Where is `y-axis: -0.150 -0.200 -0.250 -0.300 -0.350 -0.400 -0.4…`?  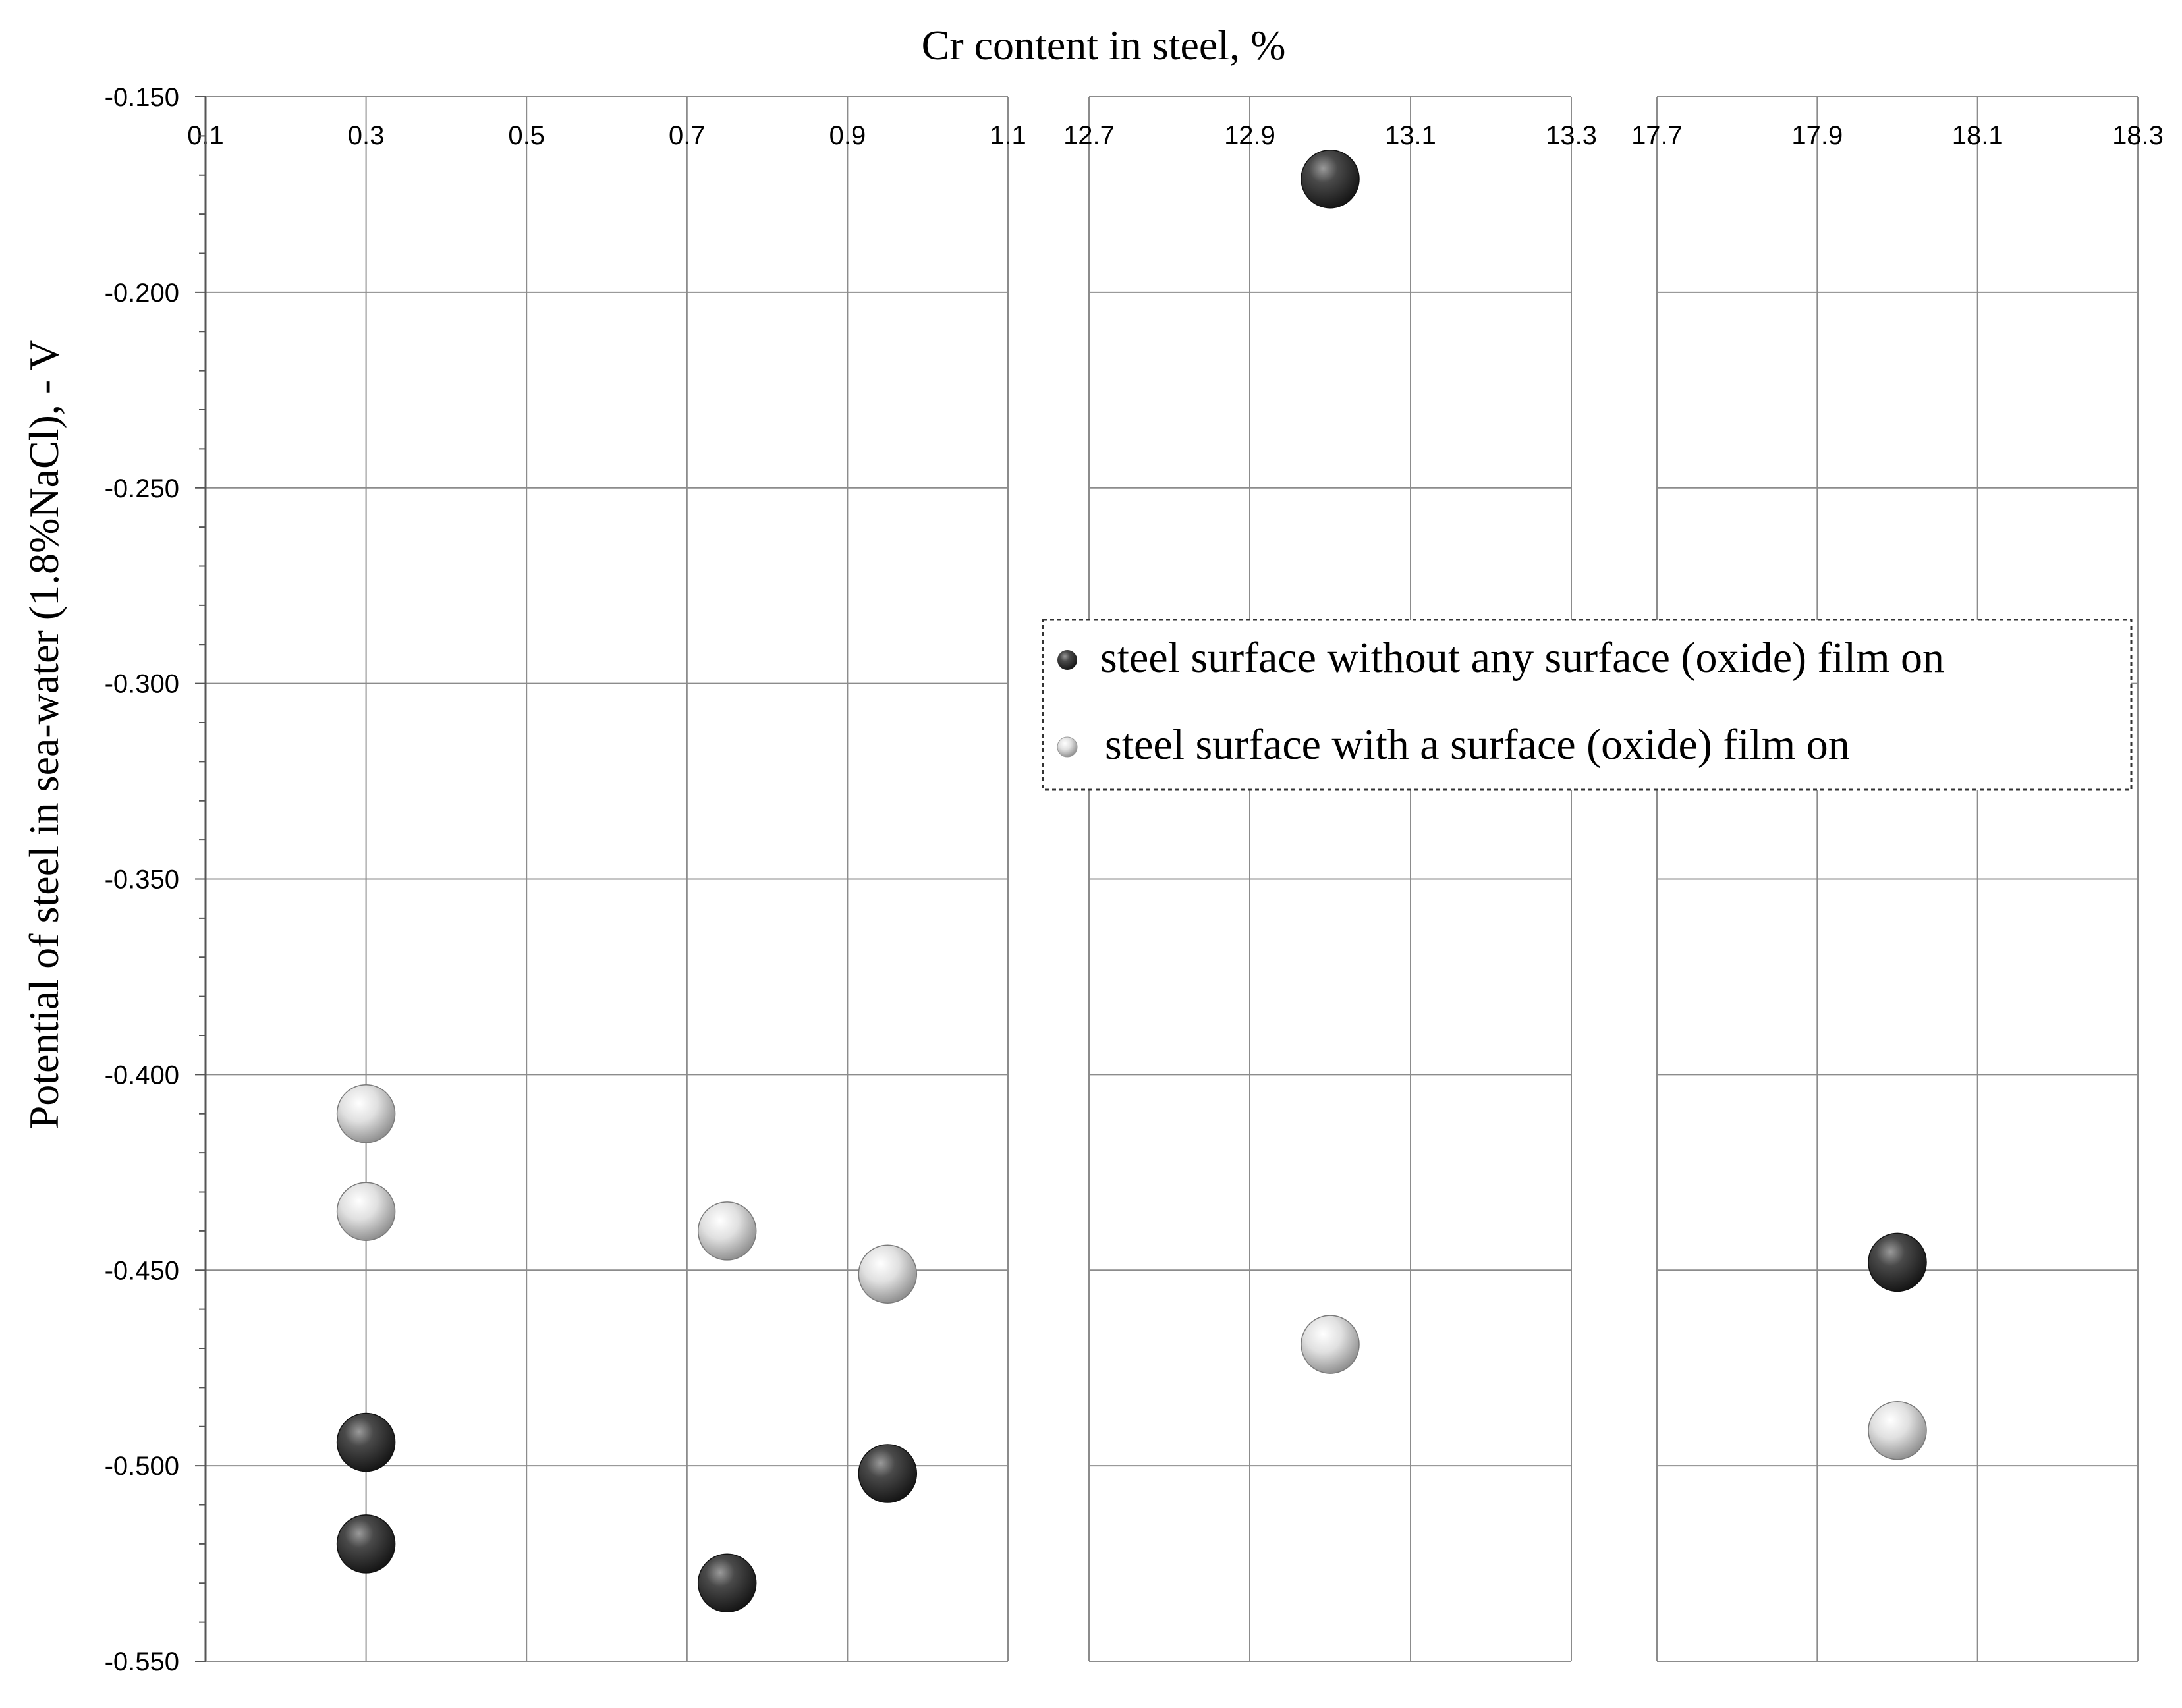 y-axis: -0.150 -0.200 -0.250 -0.300 -0.350 -0.400 -0.4… is located at coordinates (156, 879).